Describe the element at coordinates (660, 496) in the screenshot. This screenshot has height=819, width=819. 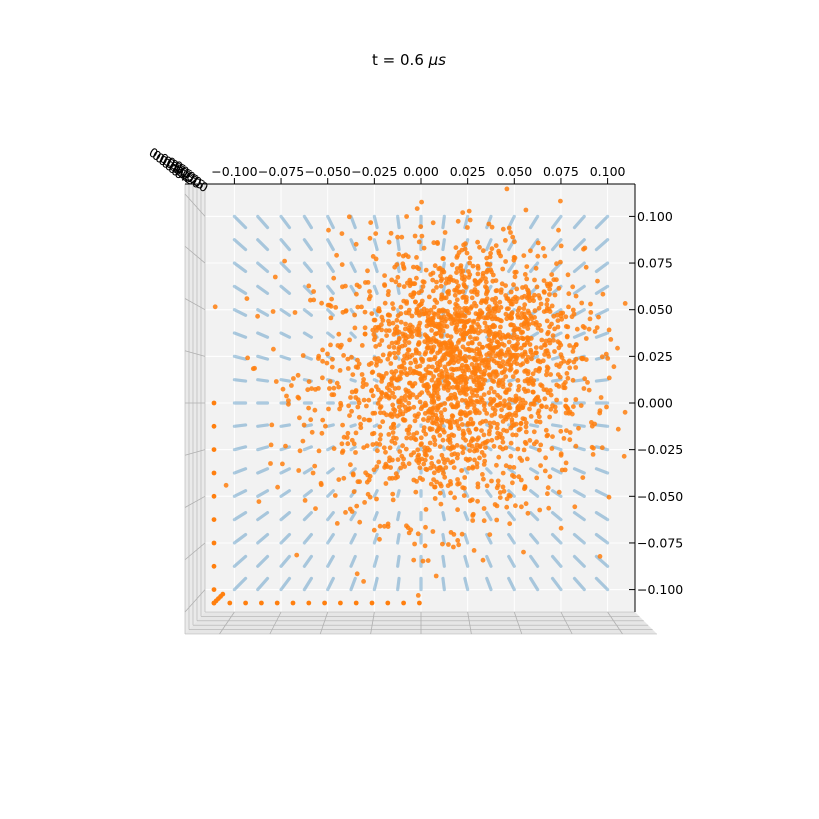
I see `y-tick-label: −0.050` at that location.